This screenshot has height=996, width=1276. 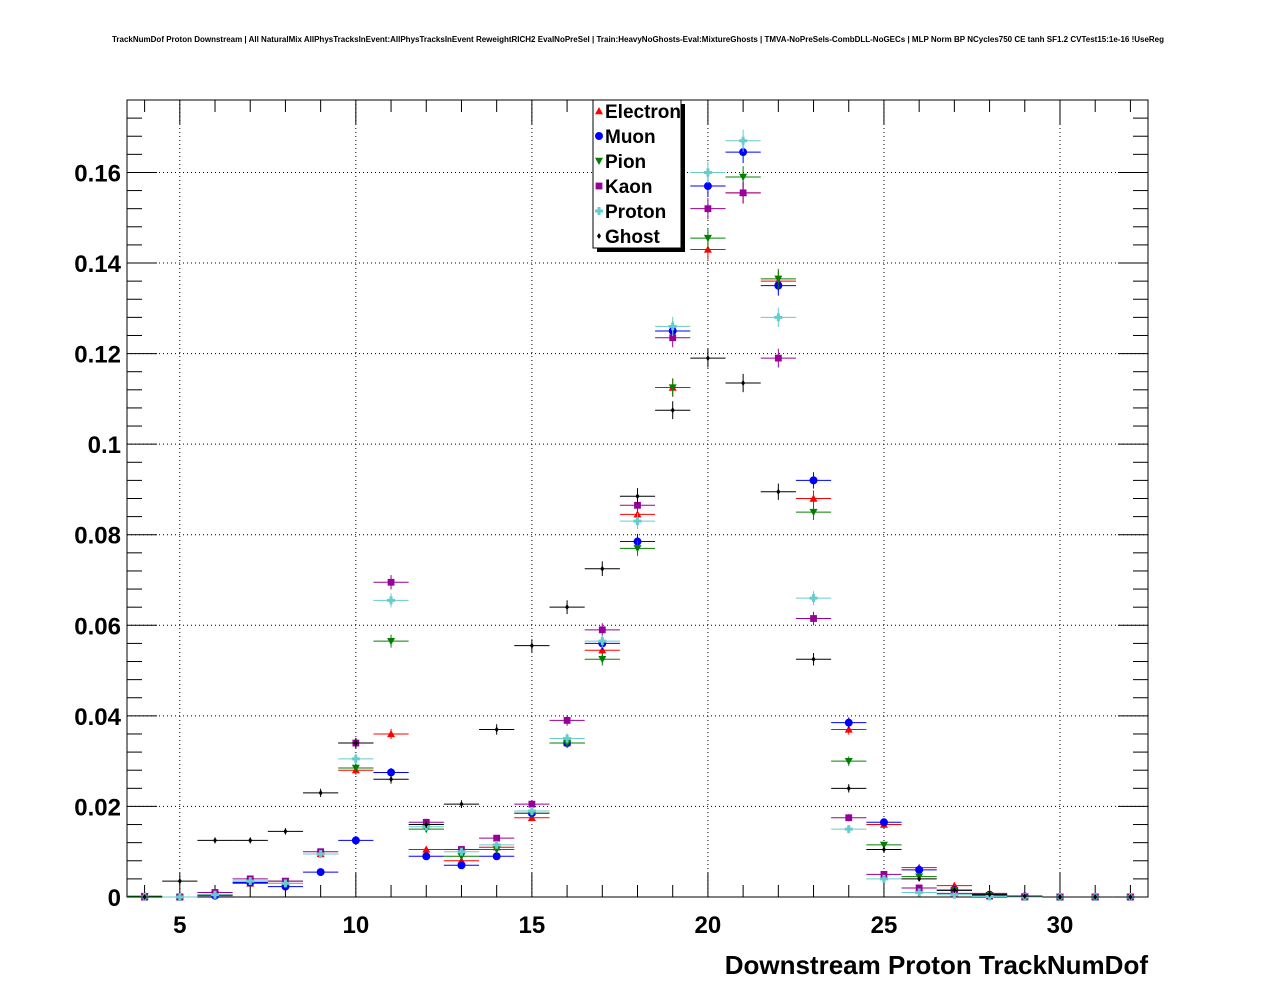 What do you see at coordinates (97, 355) in the screenshot?
I see `y-tick-label: 0.12` at bounding box center [97, 355].